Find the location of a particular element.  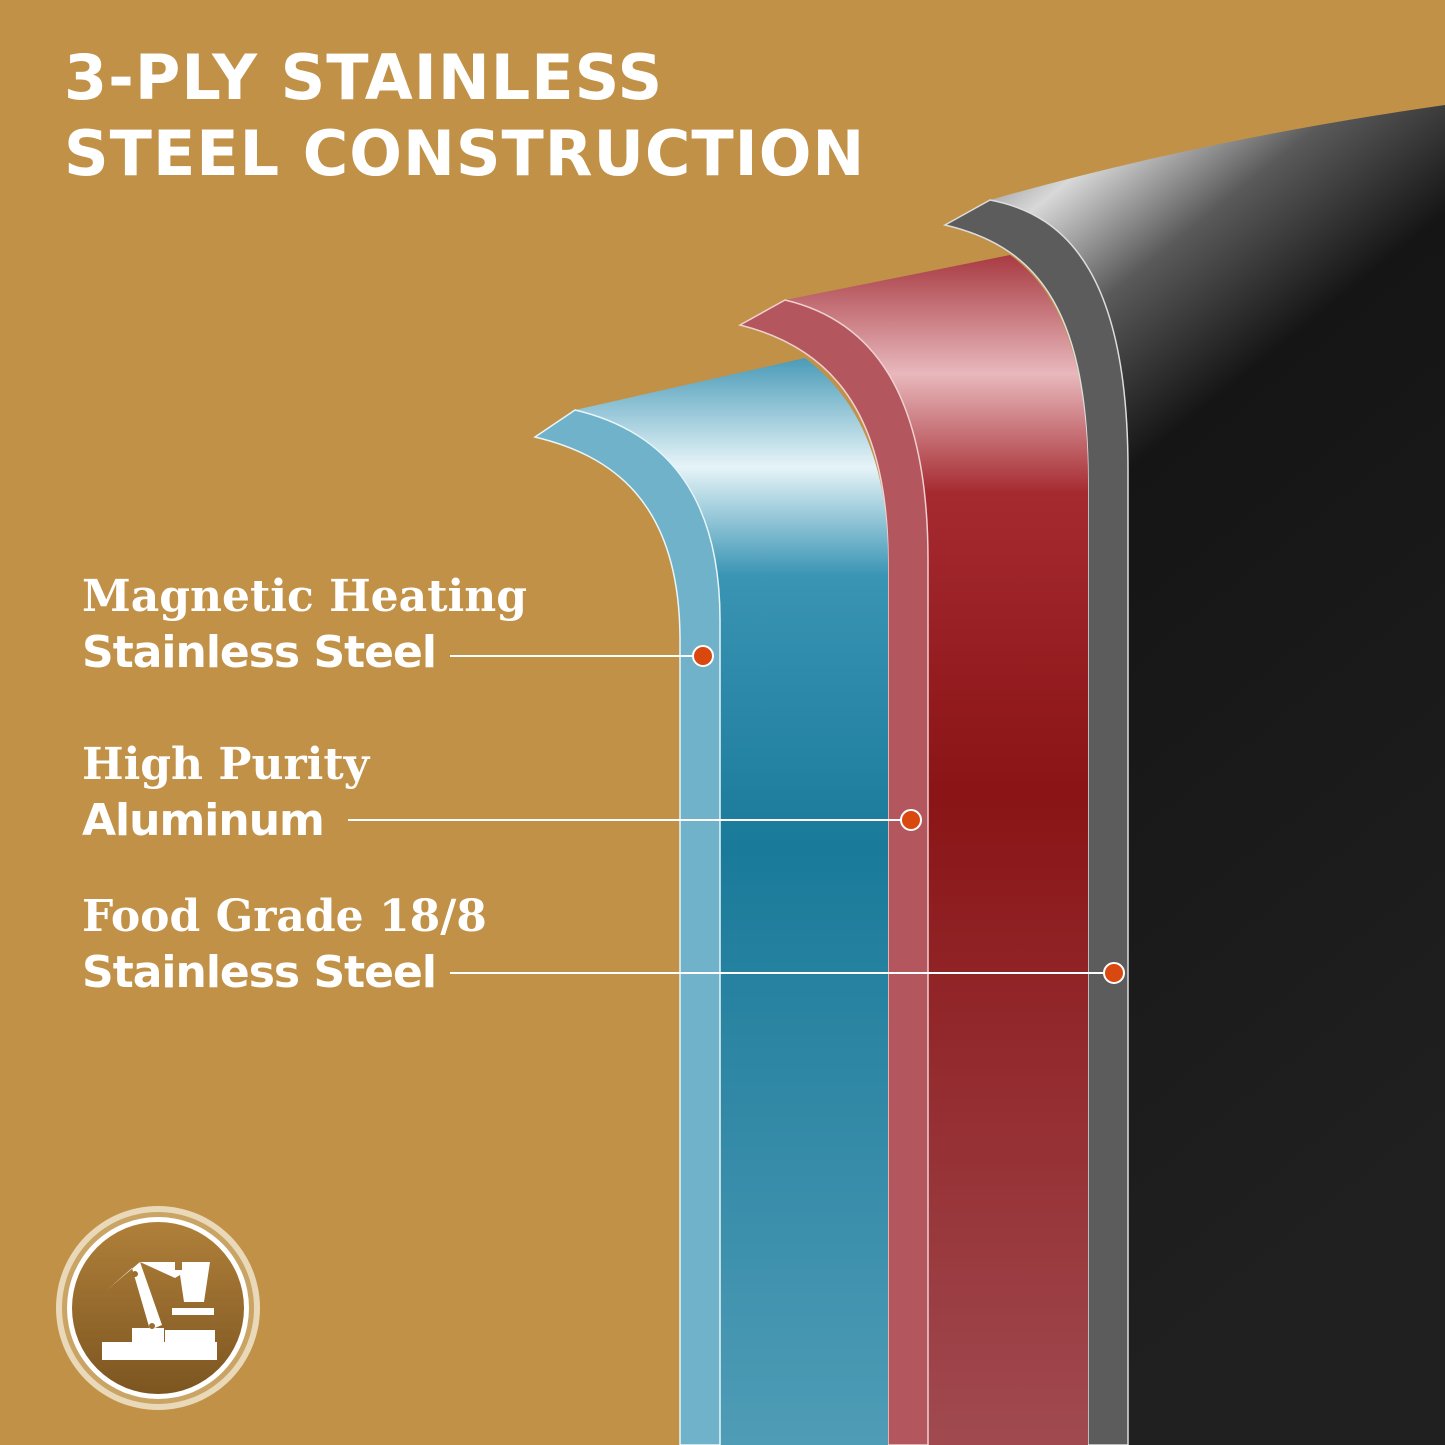

manufacturing-badge is located at coordinates (158, 1308).